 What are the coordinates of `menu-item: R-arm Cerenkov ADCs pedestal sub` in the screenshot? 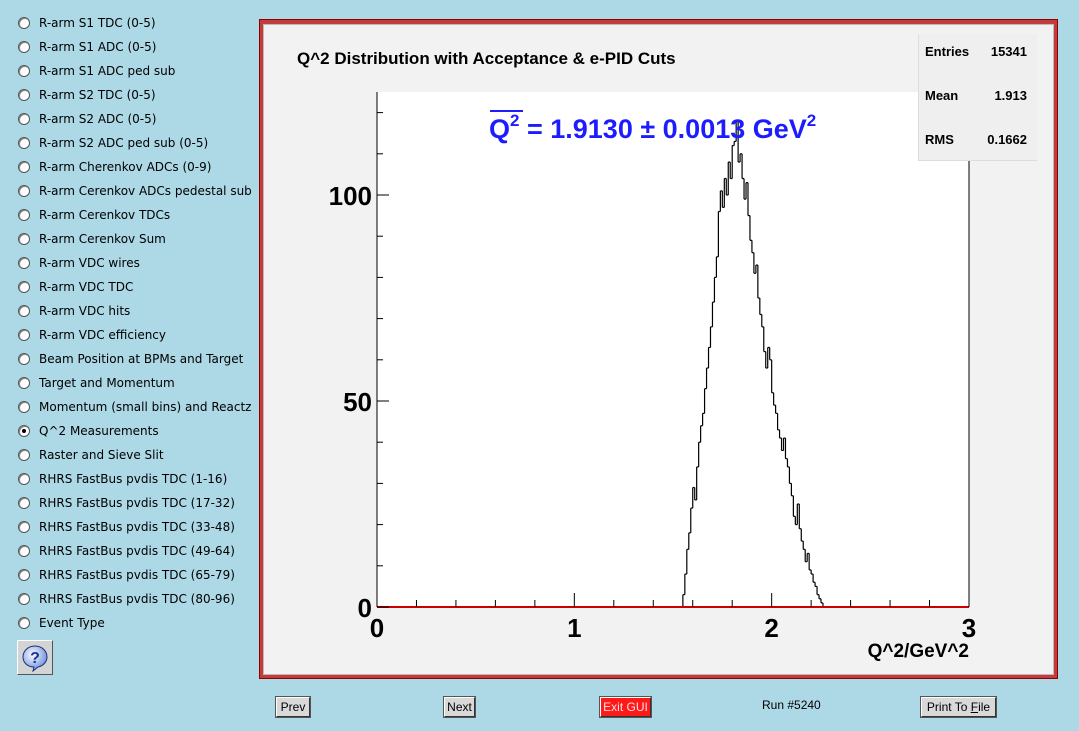 It's located at (135, 191).